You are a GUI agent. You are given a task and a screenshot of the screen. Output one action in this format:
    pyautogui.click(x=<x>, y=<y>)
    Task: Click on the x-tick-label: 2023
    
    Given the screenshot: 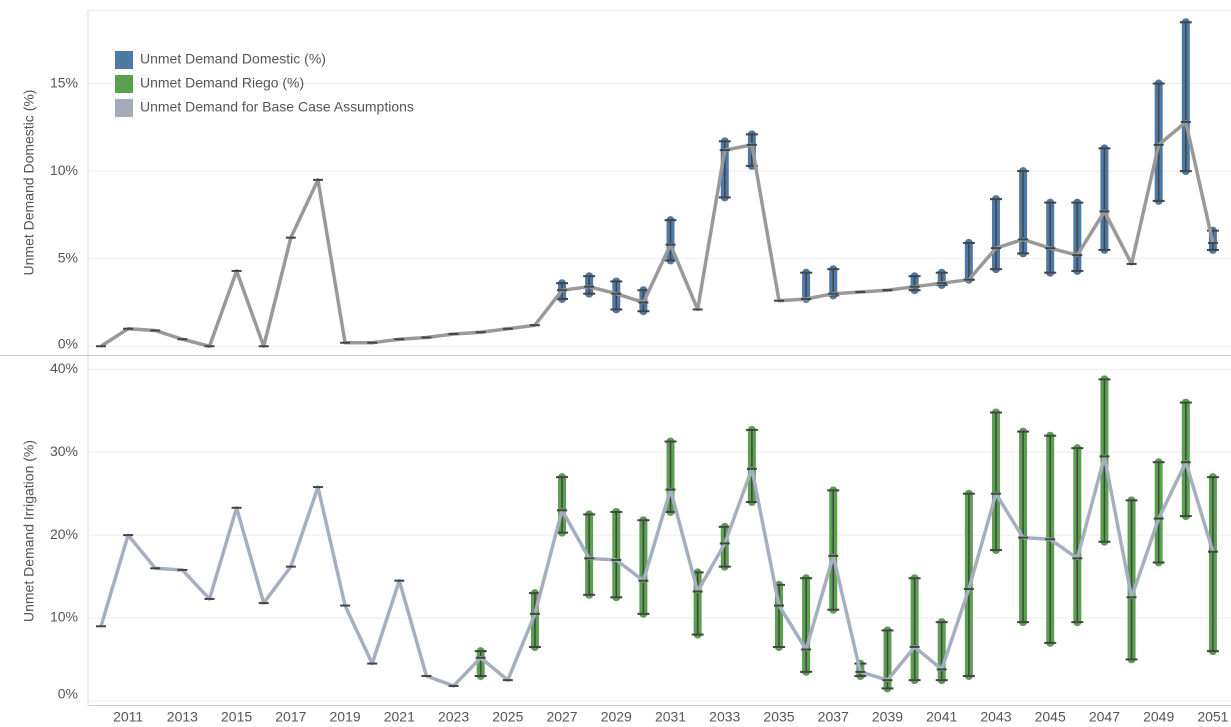 What is the action you would take?
    pyautogui.click(x=453, y=717)
    